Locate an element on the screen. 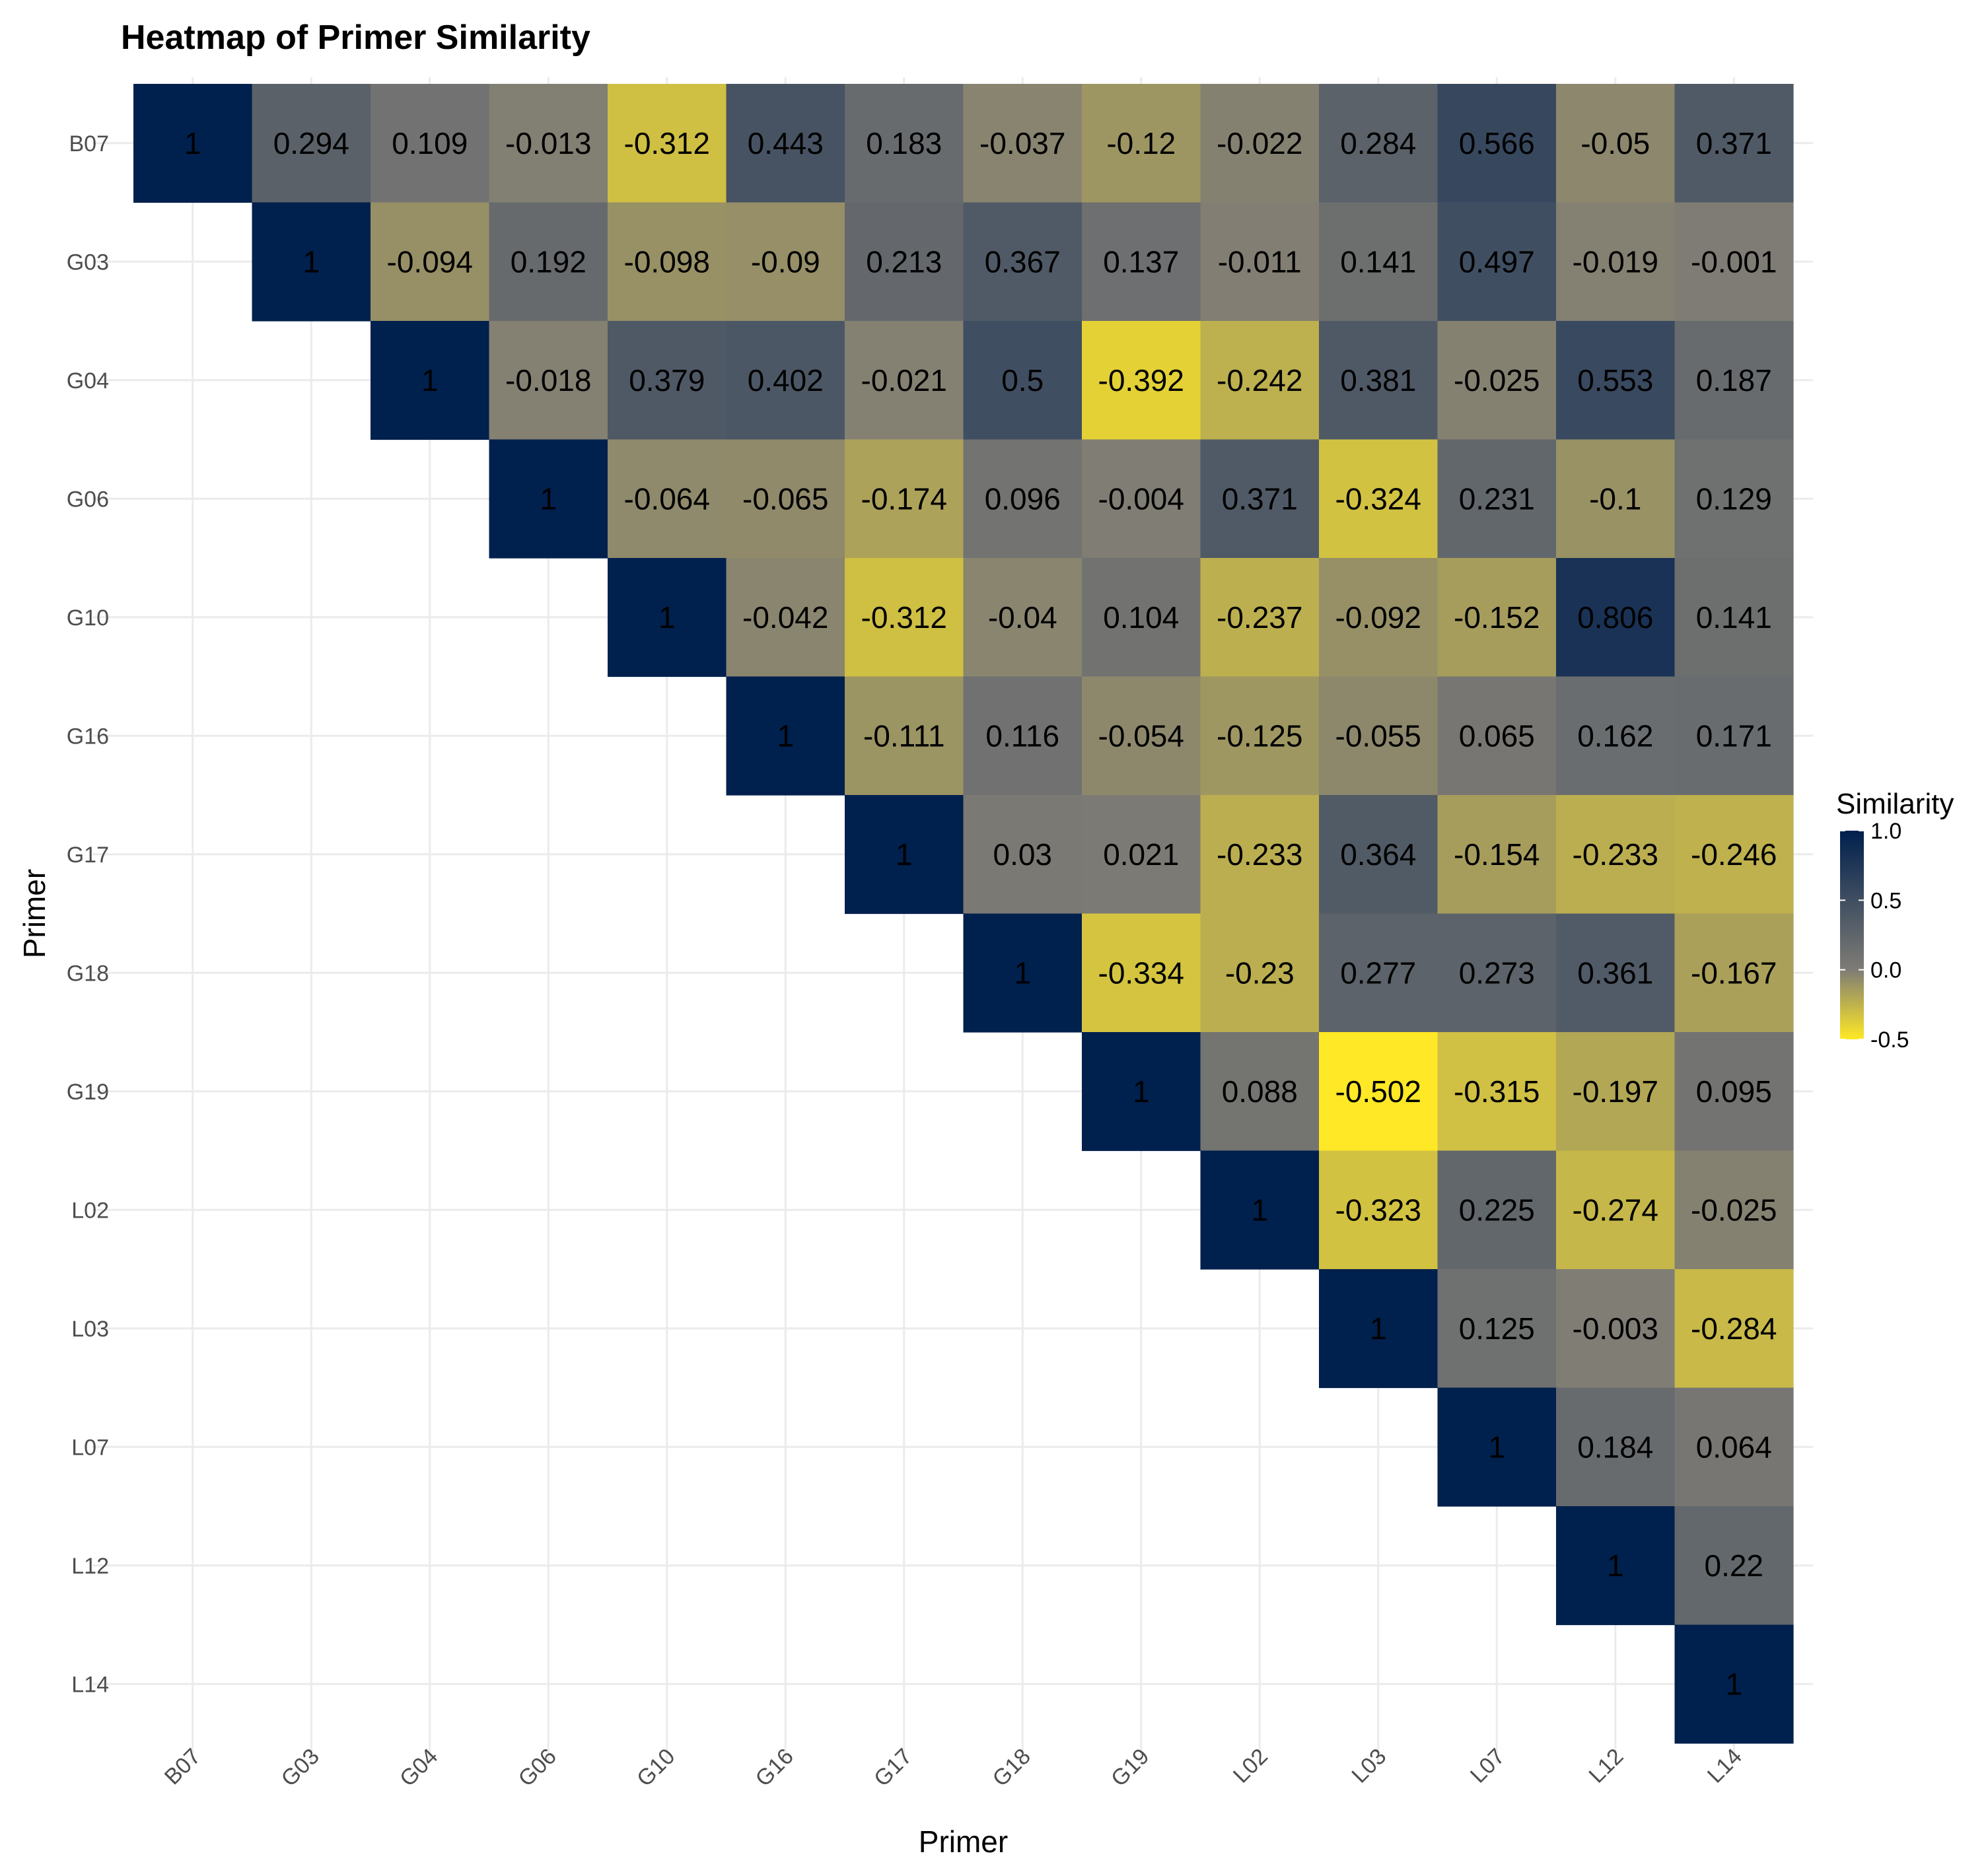  heatmap-cell-g04-g18 is located at coordinates (1023, 380).